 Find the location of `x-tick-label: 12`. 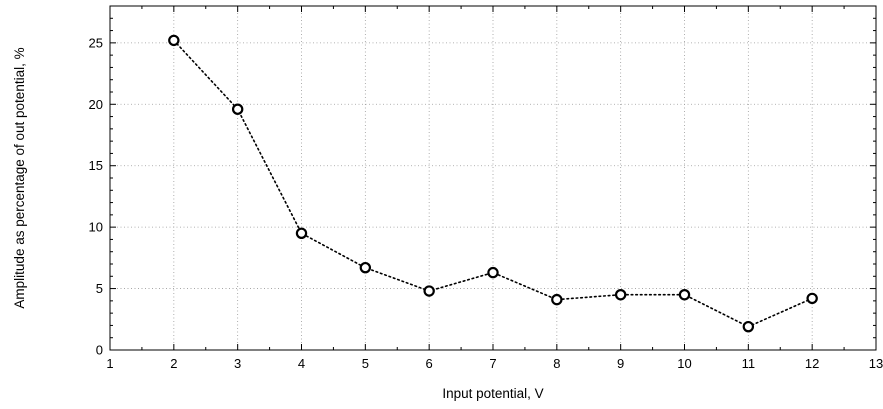

x-tick-label: 12 is located at coordinates (812, 363).